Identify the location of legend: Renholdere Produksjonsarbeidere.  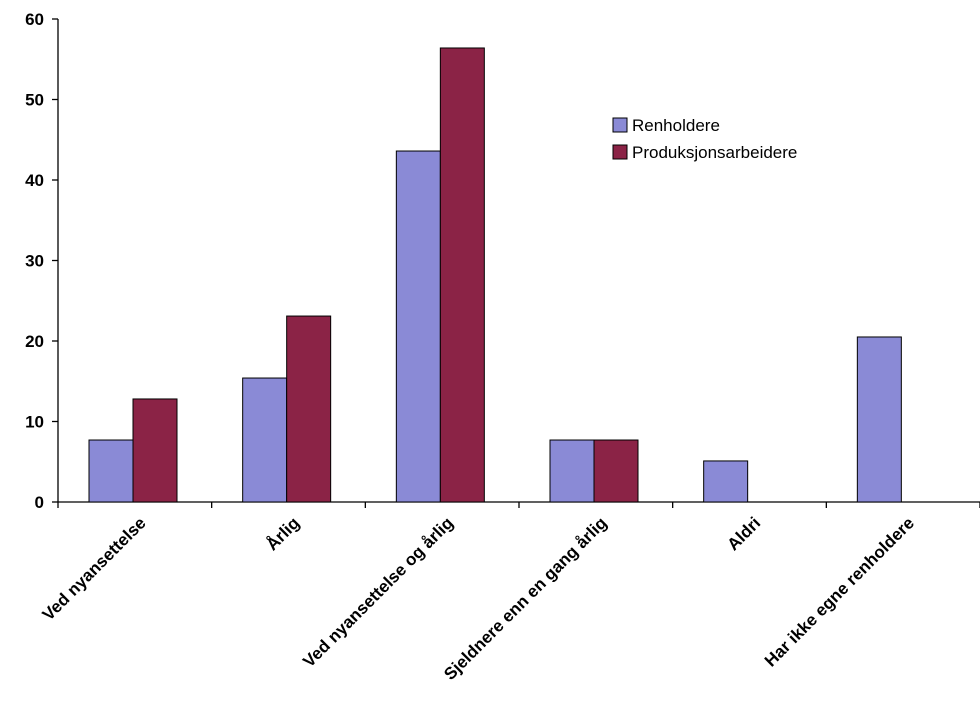
(724, 138).